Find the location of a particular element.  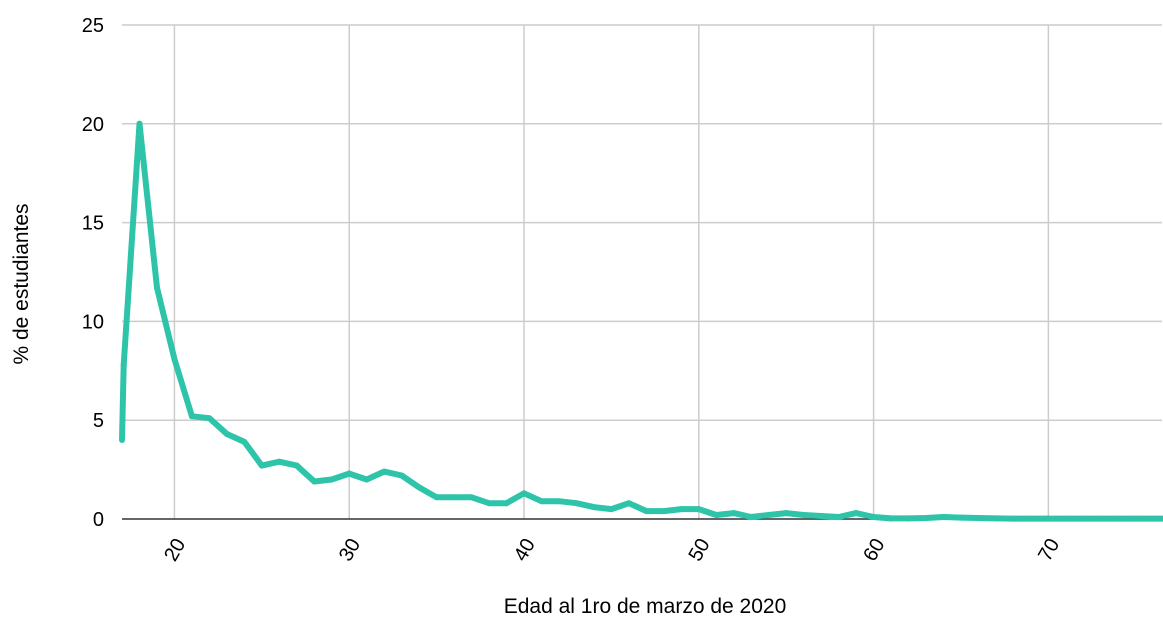

x-tick-label: 60 is located at coordinates (874, 550).